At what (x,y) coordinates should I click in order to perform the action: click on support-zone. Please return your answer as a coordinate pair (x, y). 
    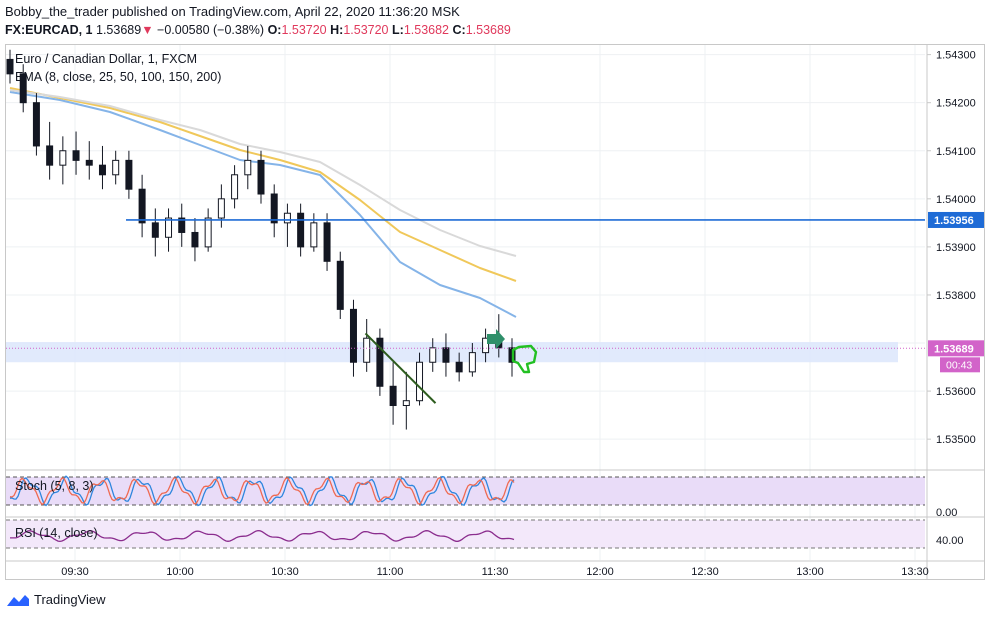
    Looking at the image, I should click on (452, 352).